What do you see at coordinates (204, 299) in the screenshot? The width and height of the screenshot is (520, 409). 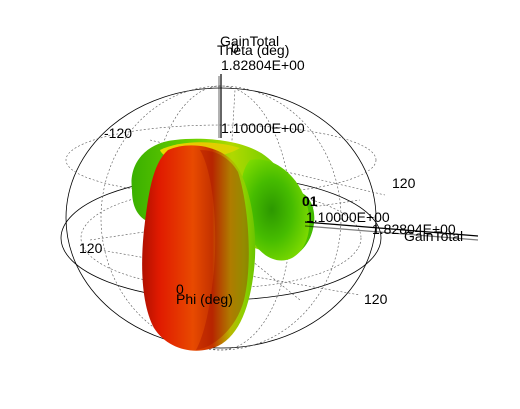 I see `phi-axis-label: Phi (deg)` at bounding box center [204, 299].